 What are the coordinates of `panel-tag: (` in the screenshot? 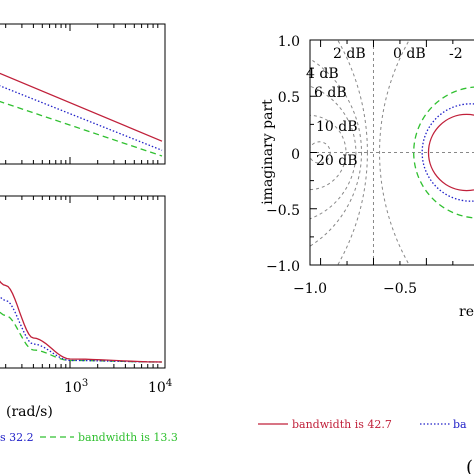 It's located at (469, 465).